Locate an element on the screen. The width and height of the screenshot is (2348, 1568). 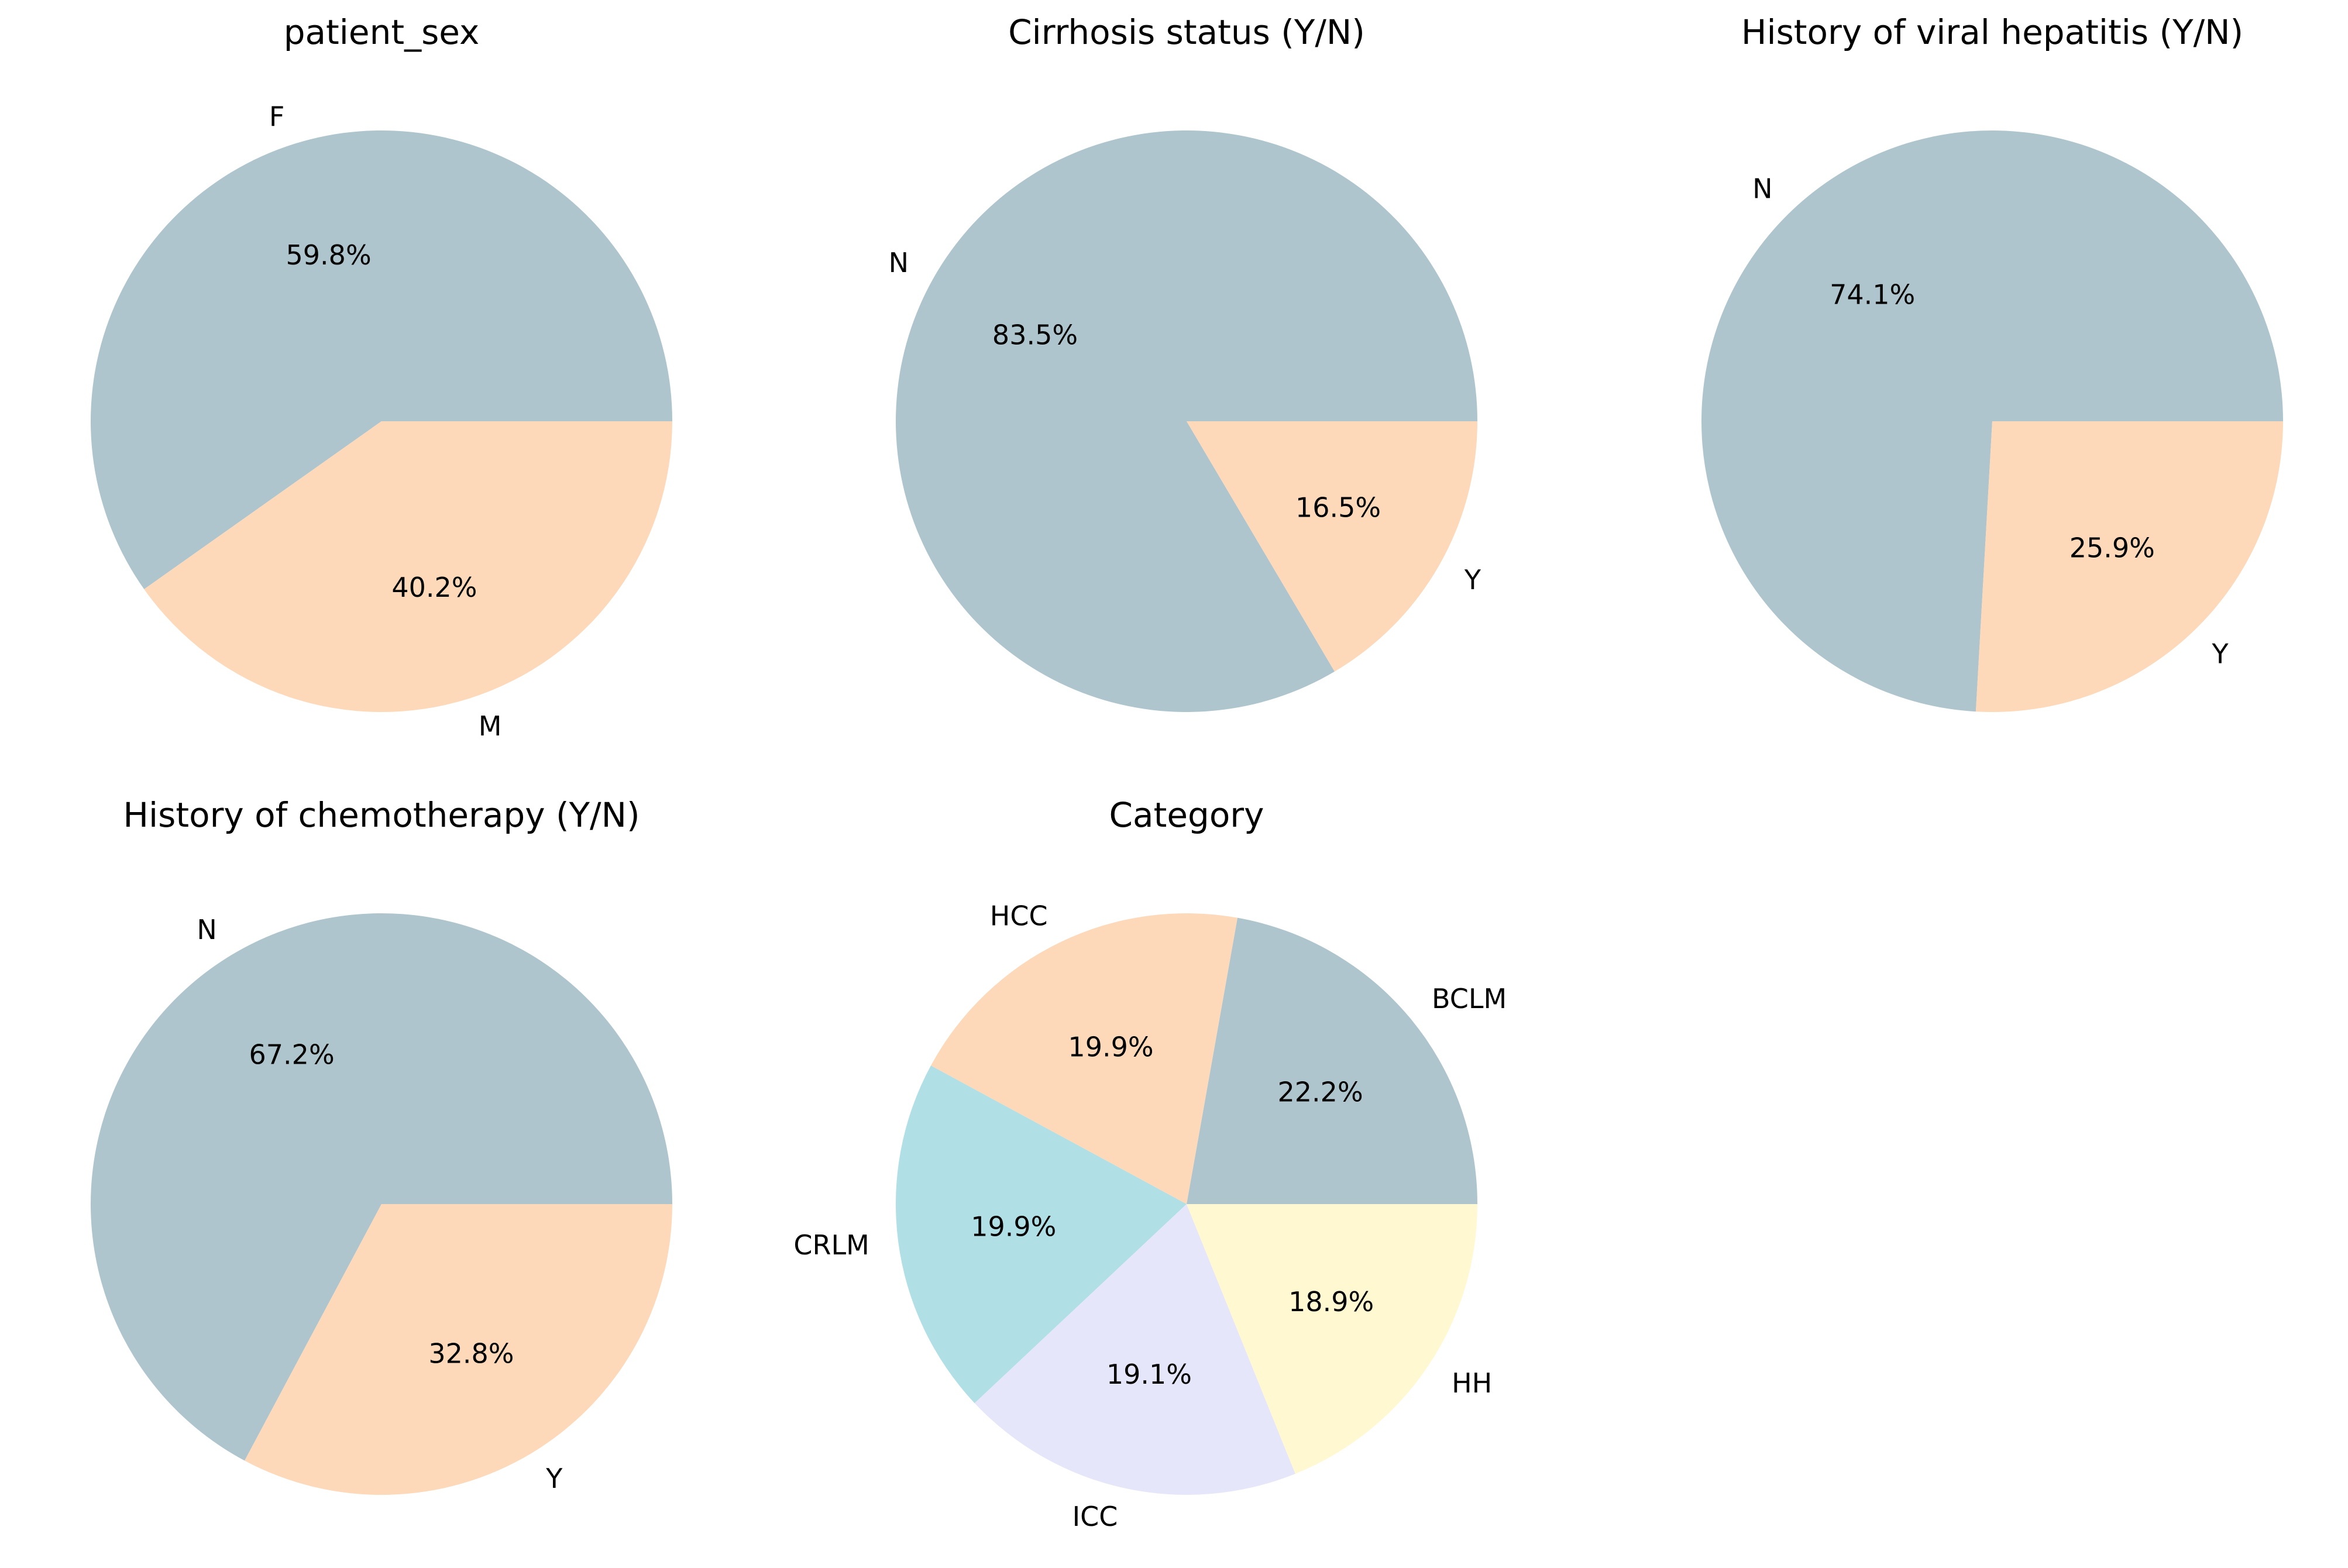
pie-chart-cirrhosis-status: Cirrhosis status (Y/N) N 83.5% Y 16.5% is located at coordinates (1185, 362).